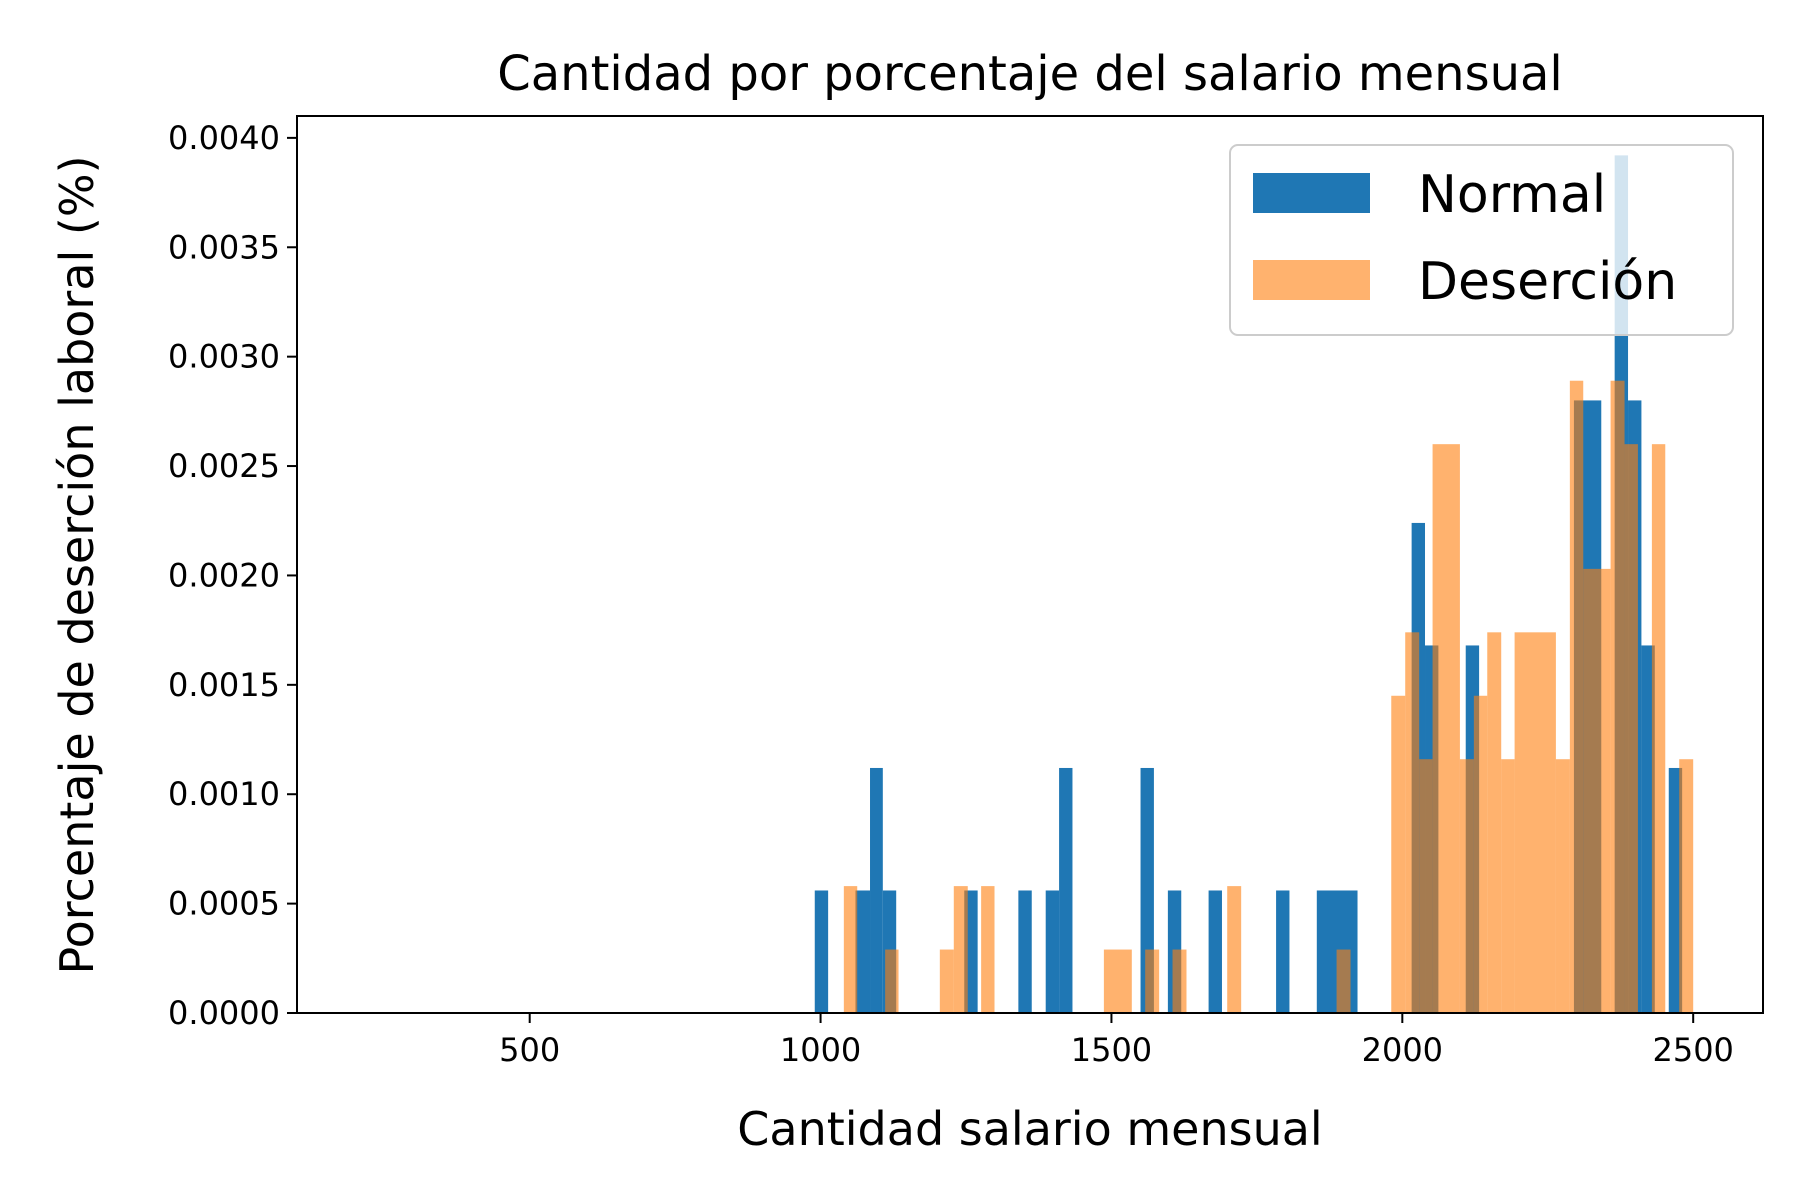 This screenshot has height=1200, width=1800. What do you see at coordinates (820, 1050) in the screenshot?
I see `x-tick-label: 1000` at bounding box center [820, 1050].